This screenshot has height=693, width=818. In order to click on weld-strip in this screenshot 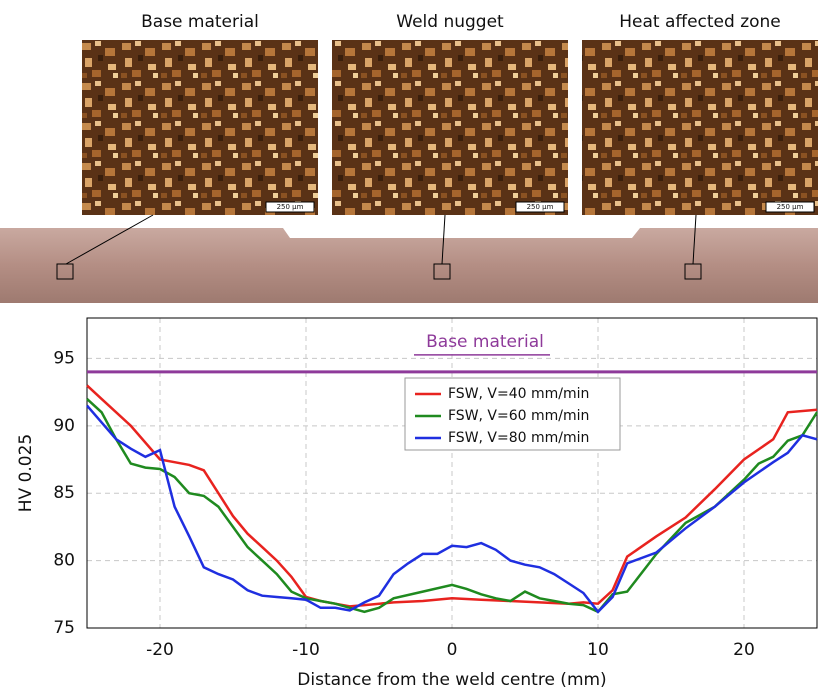, I will do `click(409, 265)`.